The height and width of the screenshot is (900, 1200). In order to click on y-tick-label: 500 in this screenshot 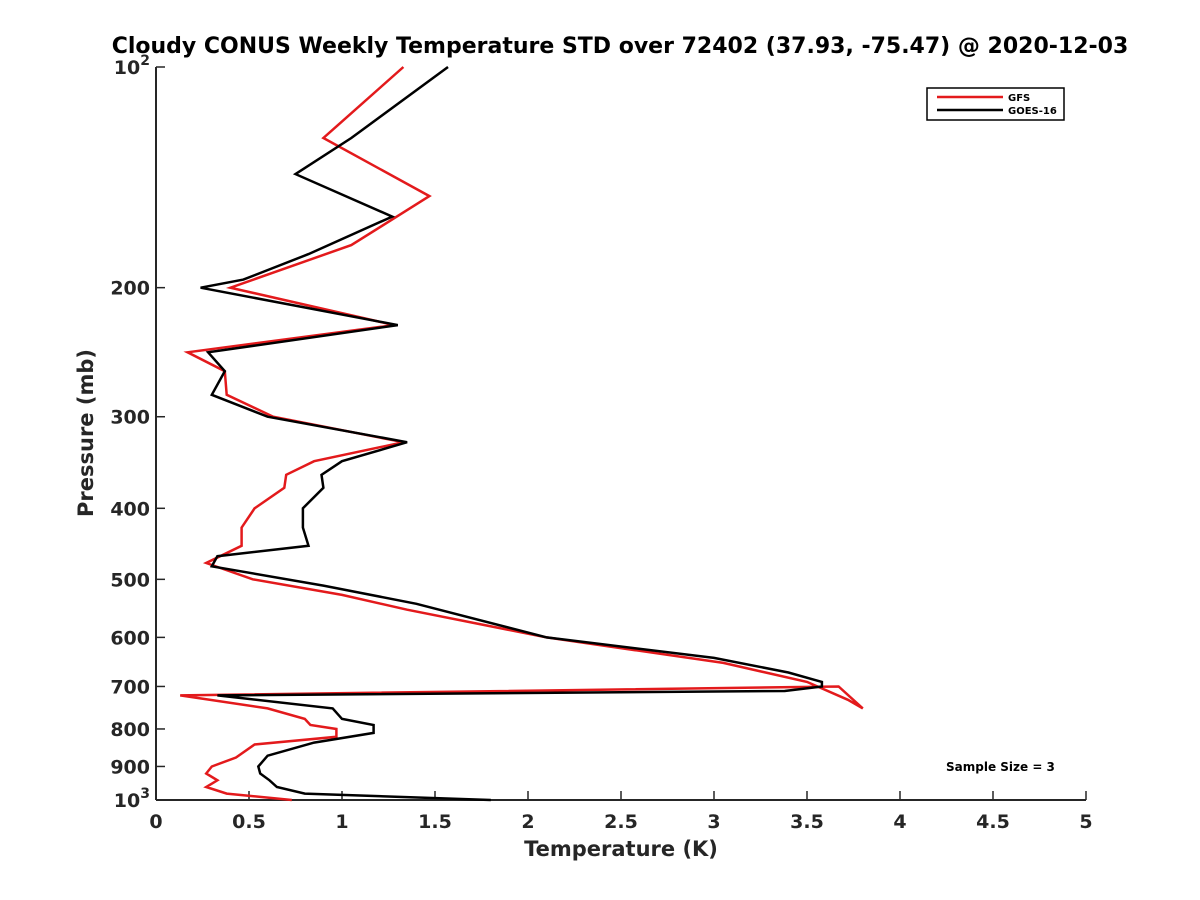, I will do `click(130, 580)`.